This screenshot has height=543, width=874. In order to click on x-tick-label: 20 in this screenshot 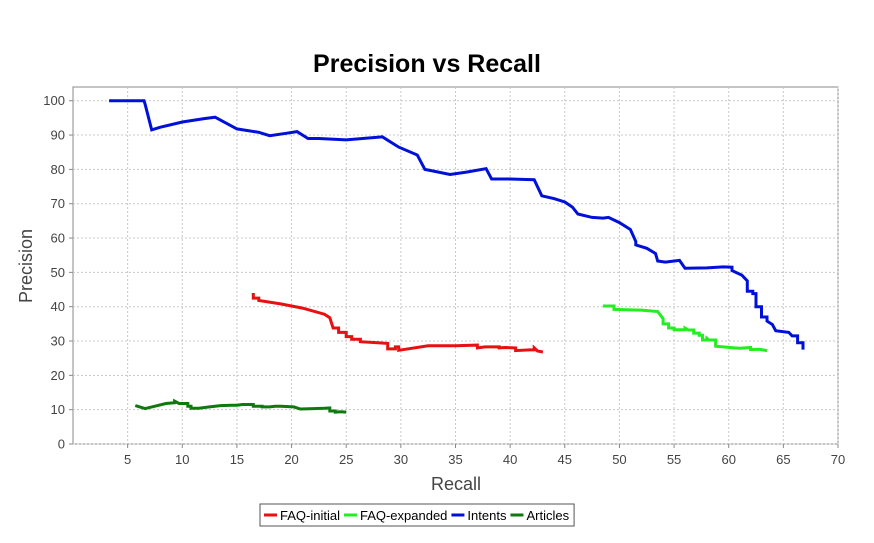, I will do `click(291, 459)`.